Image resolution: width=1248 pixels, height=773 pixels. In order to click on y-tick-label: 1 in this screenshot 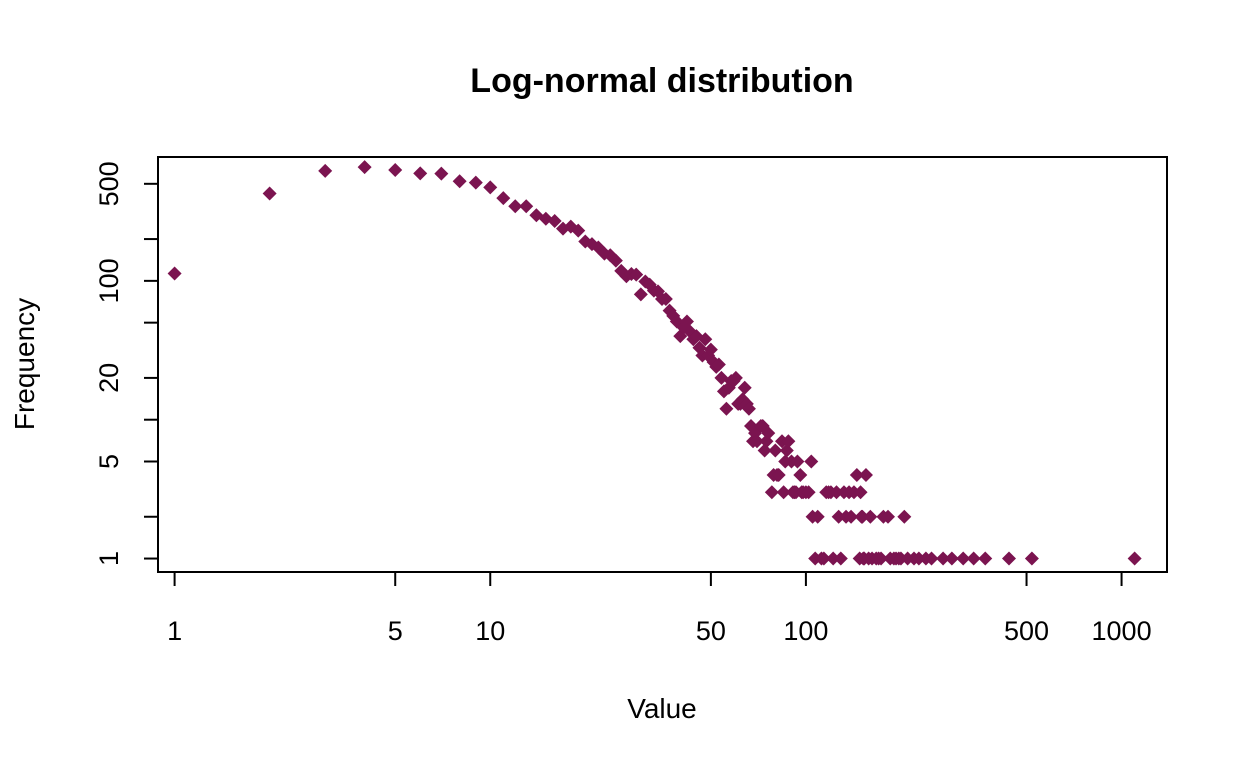, I will do `click(109, 558)`.